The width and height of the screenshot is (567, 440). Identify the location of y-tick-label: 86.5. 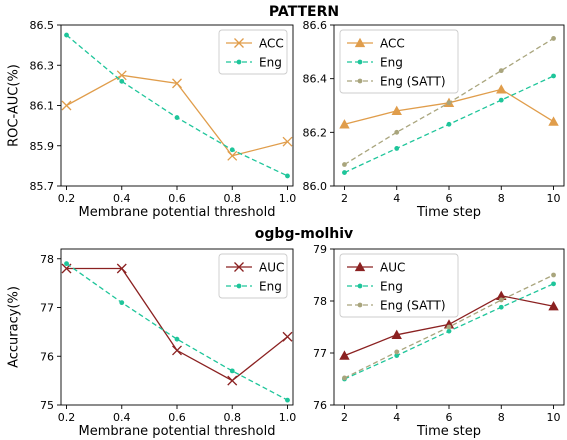
(42, 25).